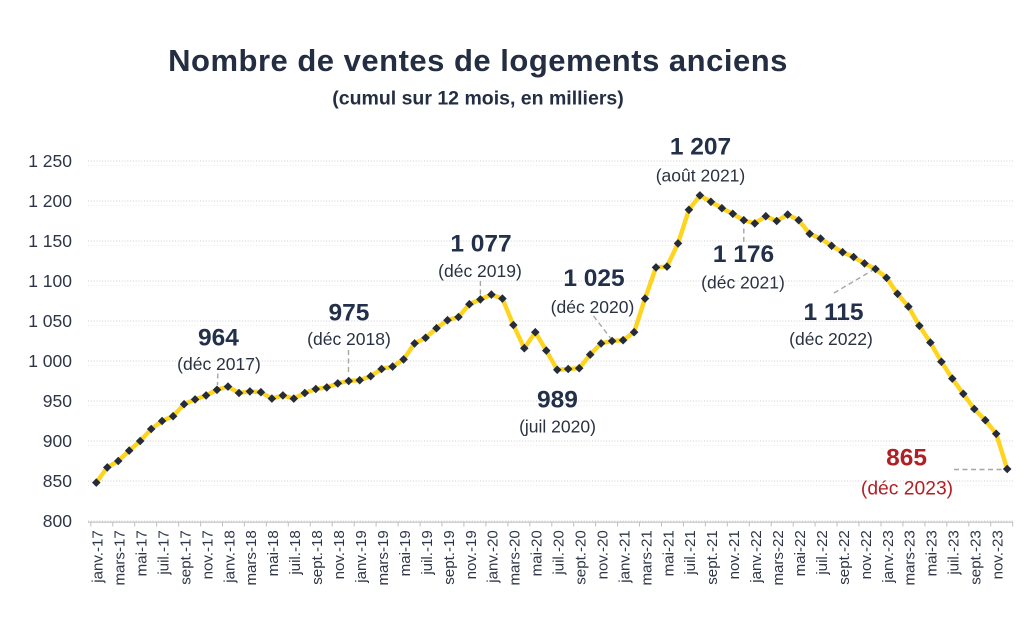 The image size is (1028, 634). Describe the element at coordinates (844, 557) in the screenshot. I see `svg-text: sept.-22` at that location.